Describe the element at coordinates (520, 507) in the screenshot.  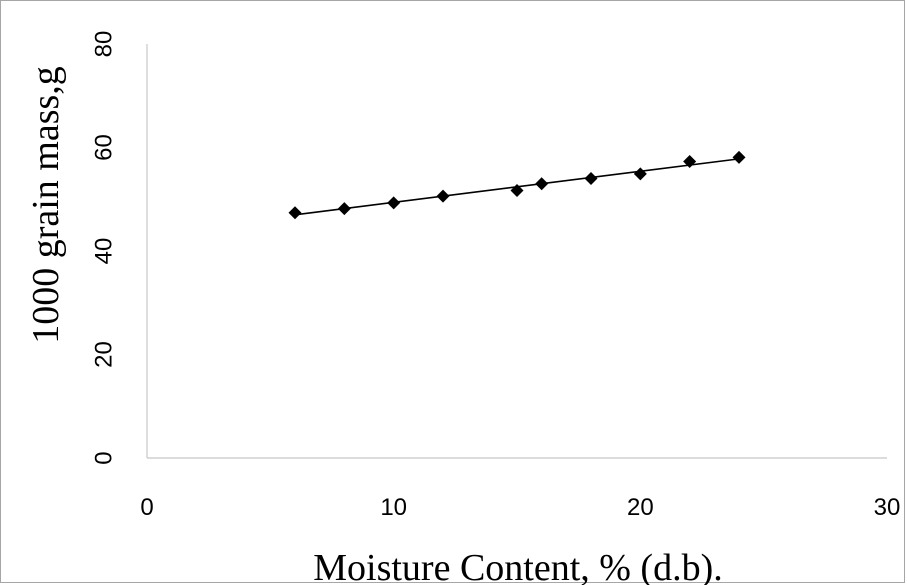
I see `x-tick-labels: 0 10 20 30` at that location.